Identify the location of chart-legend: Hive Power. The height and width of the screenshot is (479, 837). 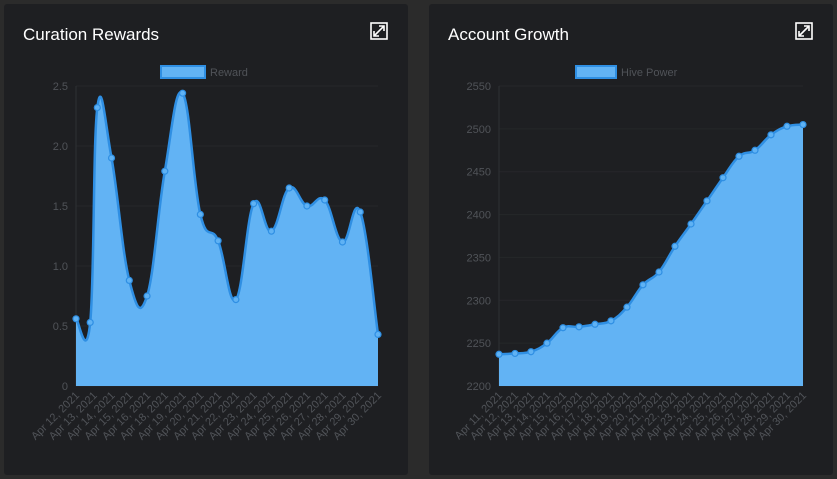
(626, 72).